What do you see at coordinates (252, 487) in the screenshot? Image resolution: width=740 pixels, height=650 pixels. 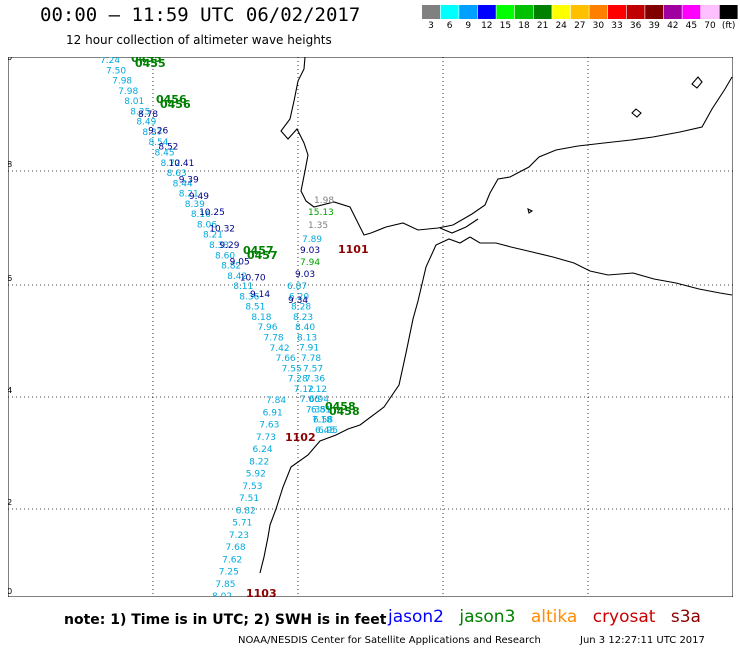 I see `swh-value-cyan-south: 7.53` at bounding box center [252, 487].